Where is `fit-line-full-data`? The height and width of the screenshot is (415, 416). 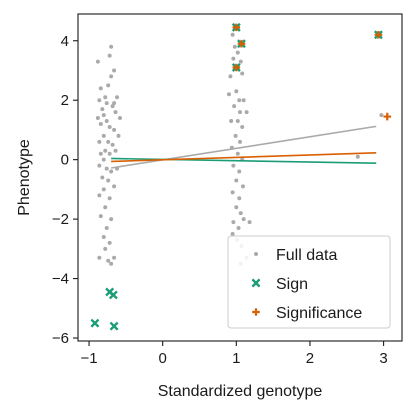
fit-line-full-data is located at coordinates (244, 147).